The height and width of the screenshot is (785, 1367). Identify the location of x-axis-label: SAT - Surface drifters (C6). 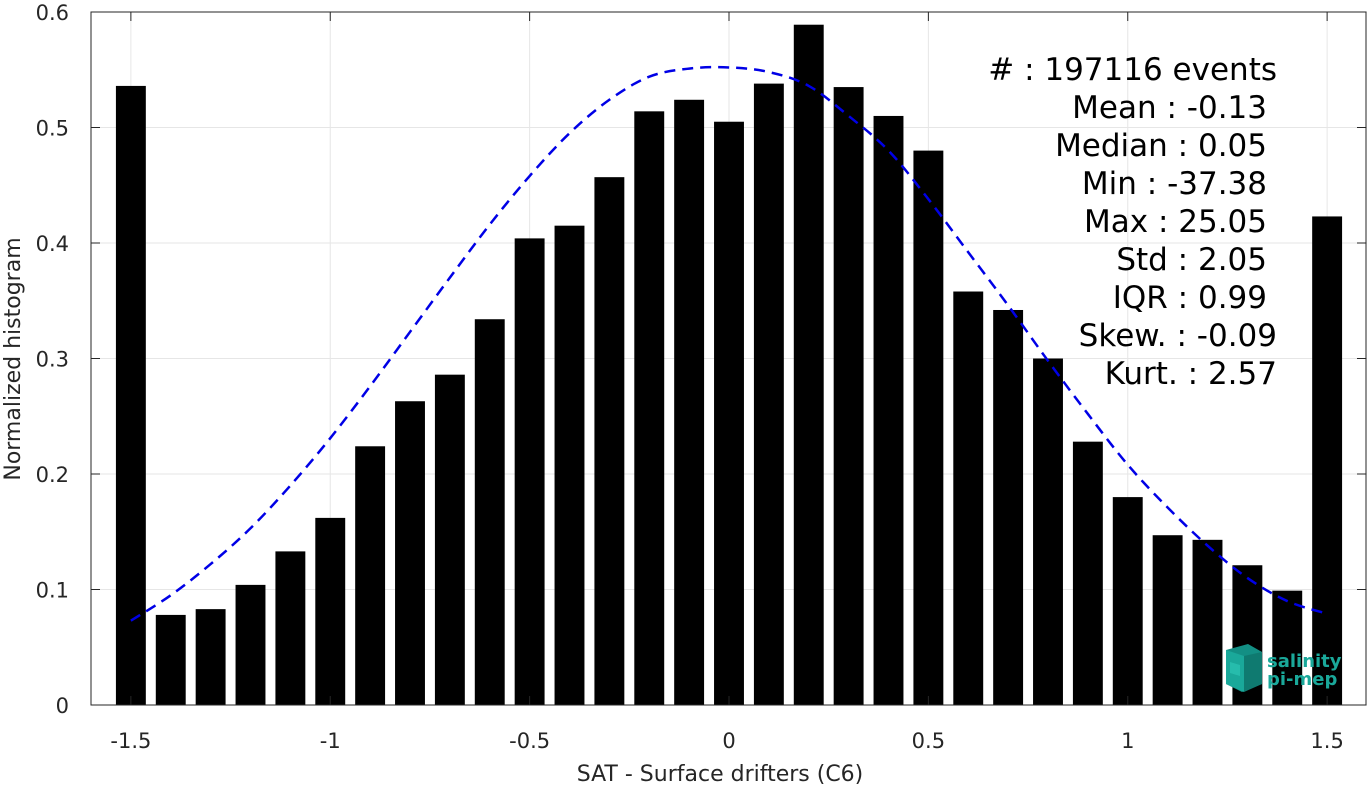
(720, 773).